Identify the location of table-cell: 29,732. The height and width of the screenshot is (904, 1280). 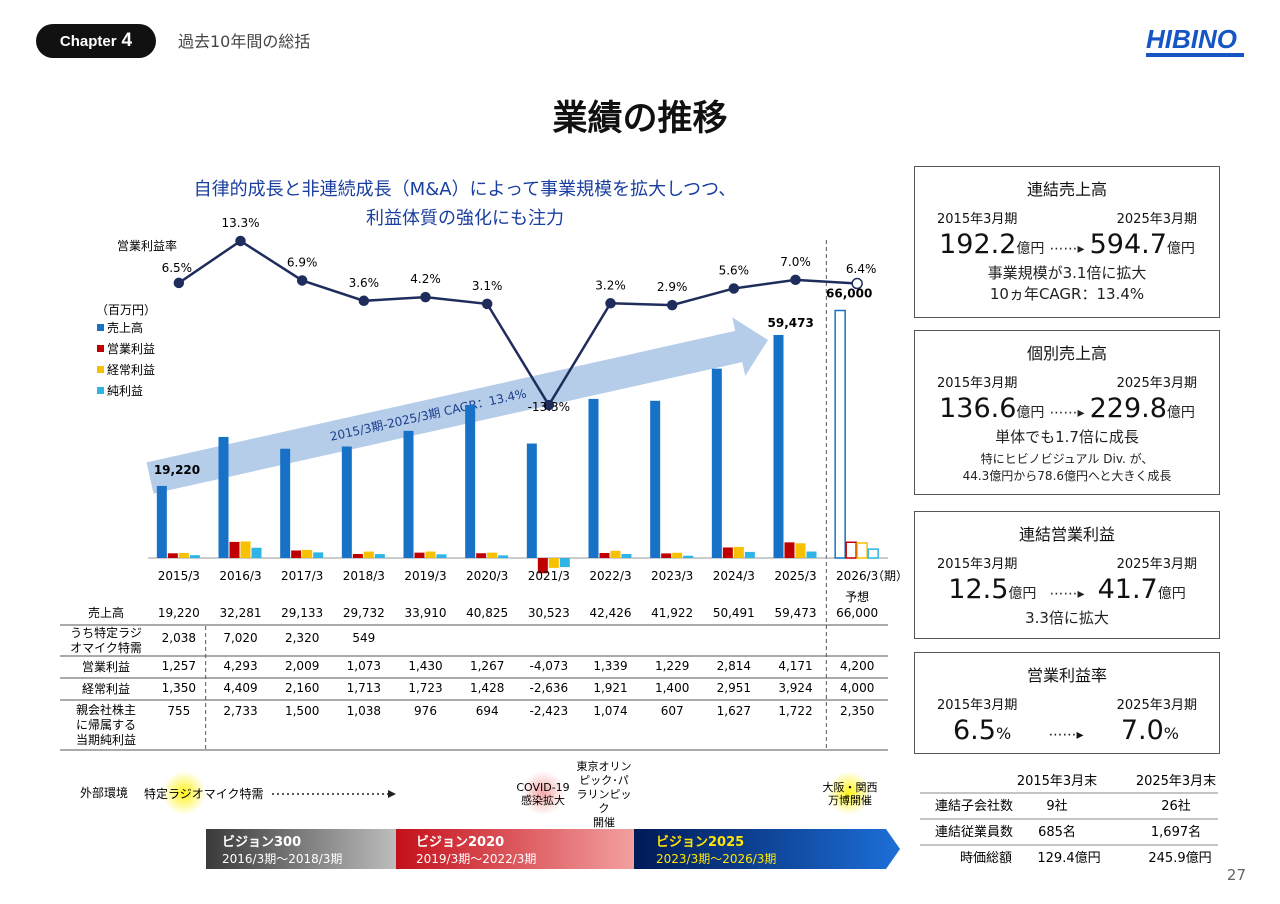
(364, 613).